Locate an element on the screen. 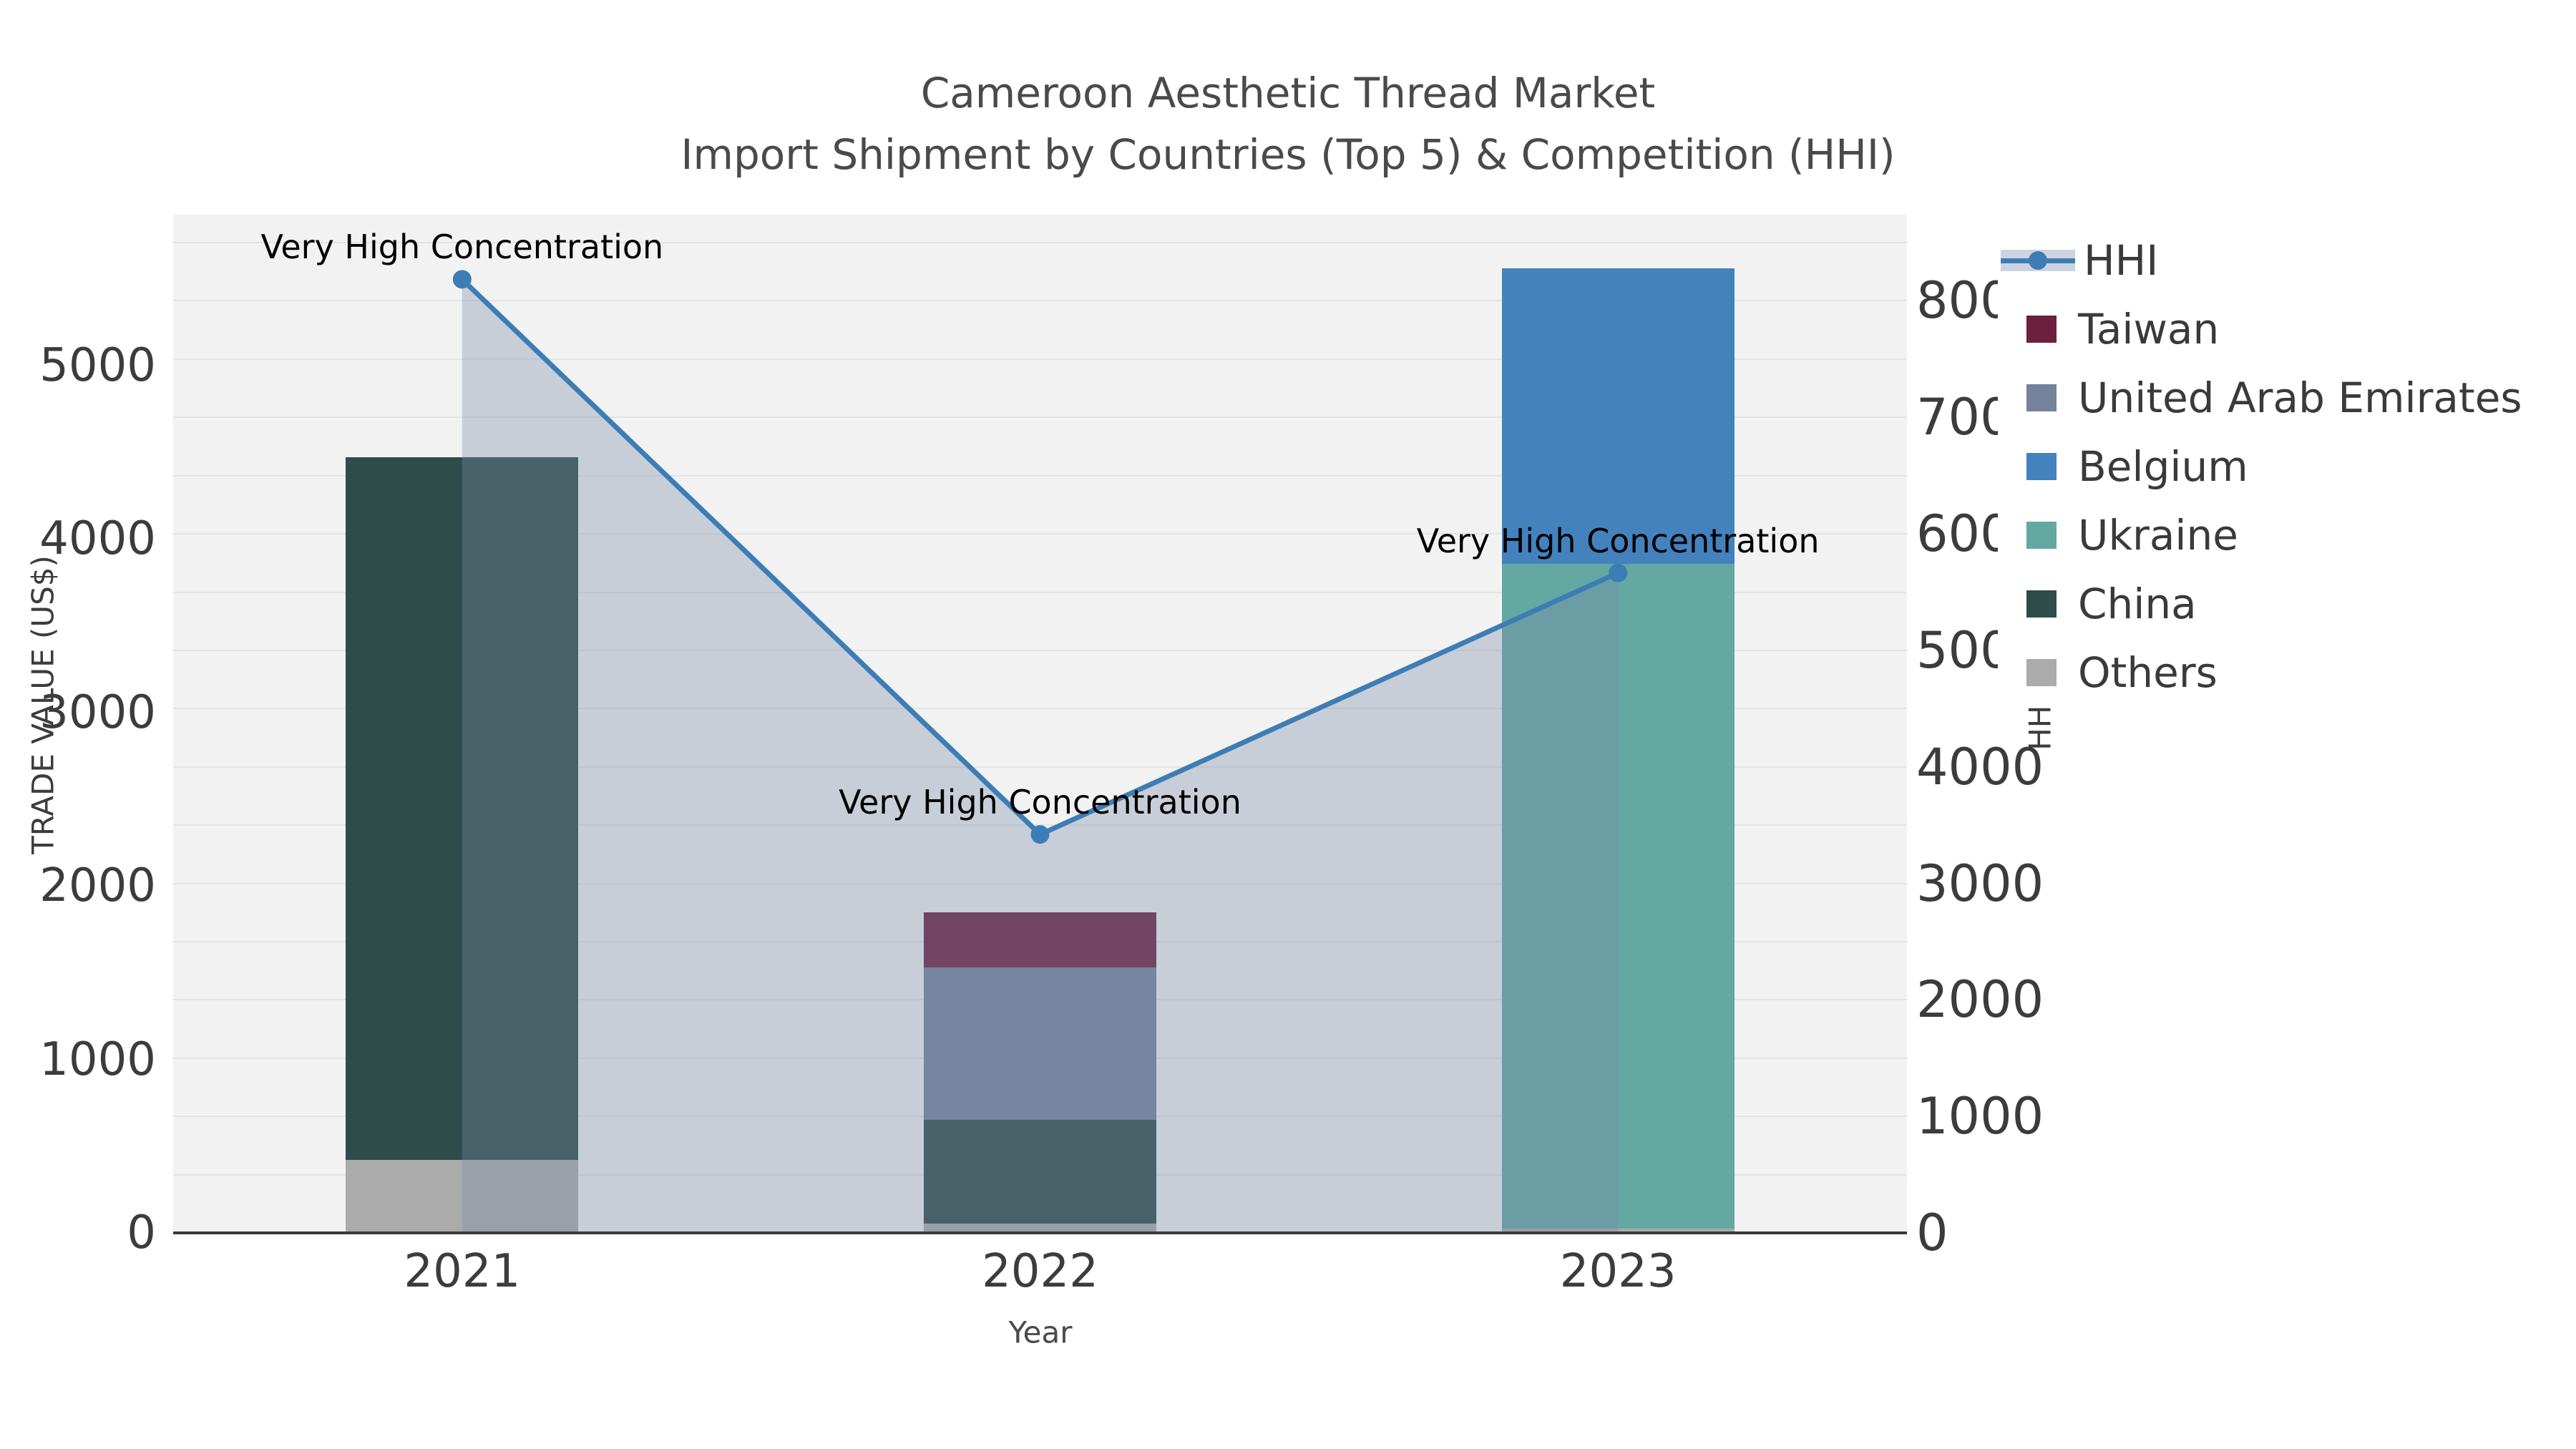  bar-segment-united-arab-emirates is located at coordinates (1040, 1044).